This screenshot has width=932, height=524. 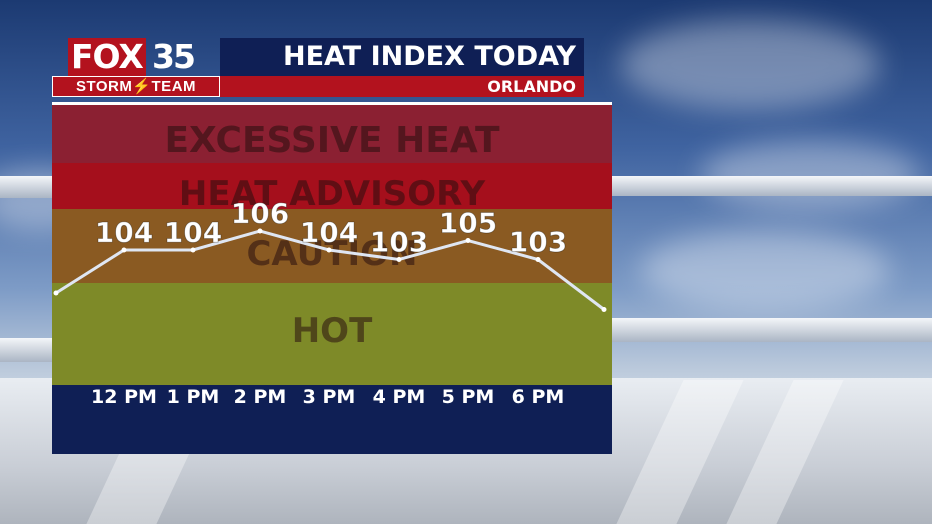 I want to click on band-hot: HOT, so click(x=332, y=334).